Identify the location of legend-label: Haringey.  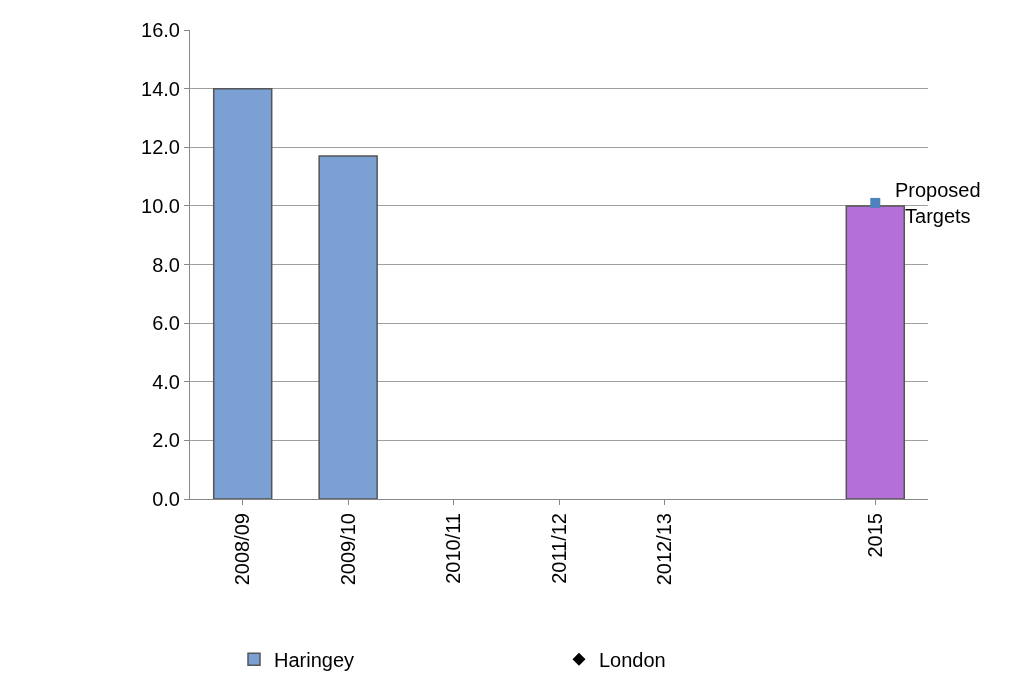
(314, 660).